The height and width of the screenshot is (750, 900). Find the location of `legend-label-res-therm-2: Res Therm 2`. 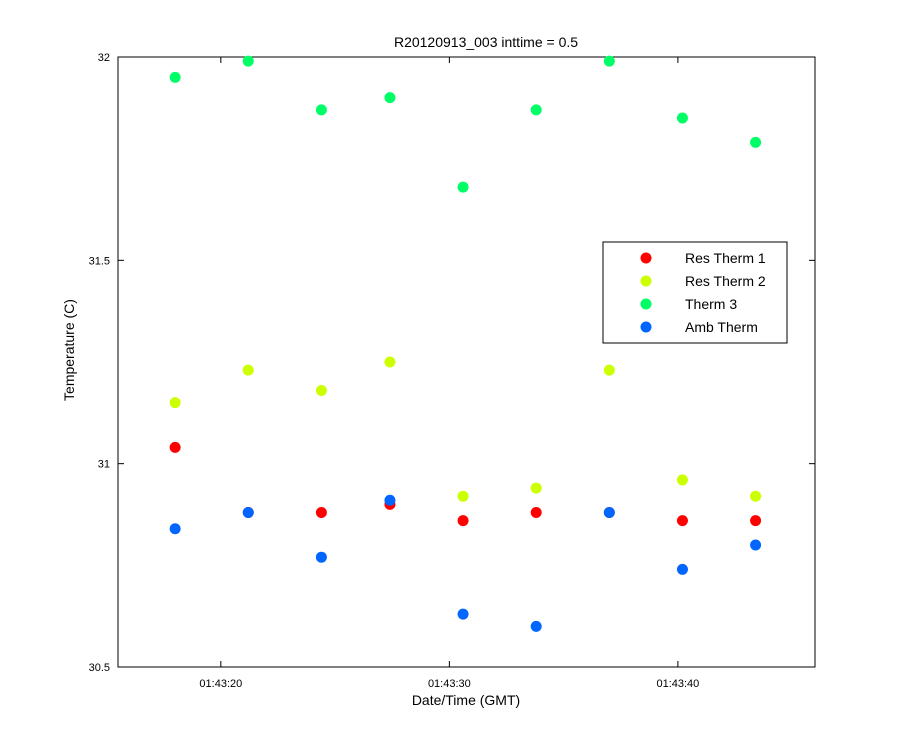

legend-label-res-therm-2: Res Therm 2 is located at coordinates (725, 281).